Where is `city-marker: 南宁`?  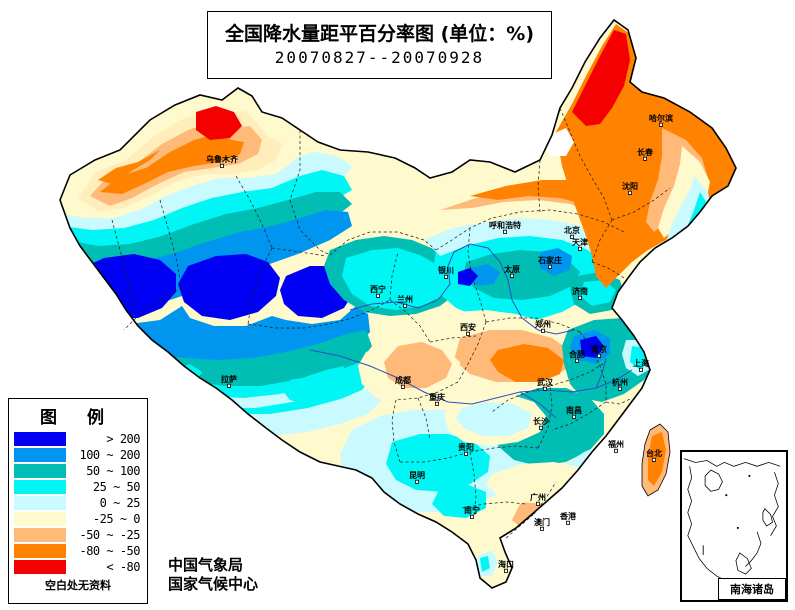 city-marker: 南宁 is located at coordinates (472, 512).